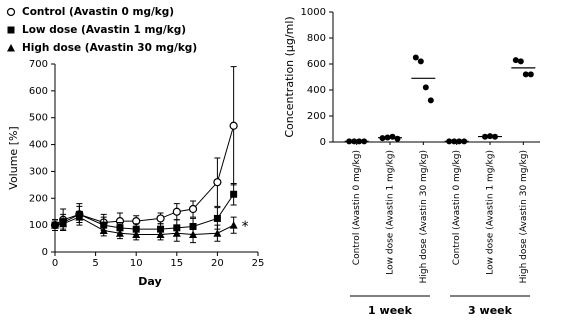  I want to click on x-tick-label: 5, so click(95, 263).